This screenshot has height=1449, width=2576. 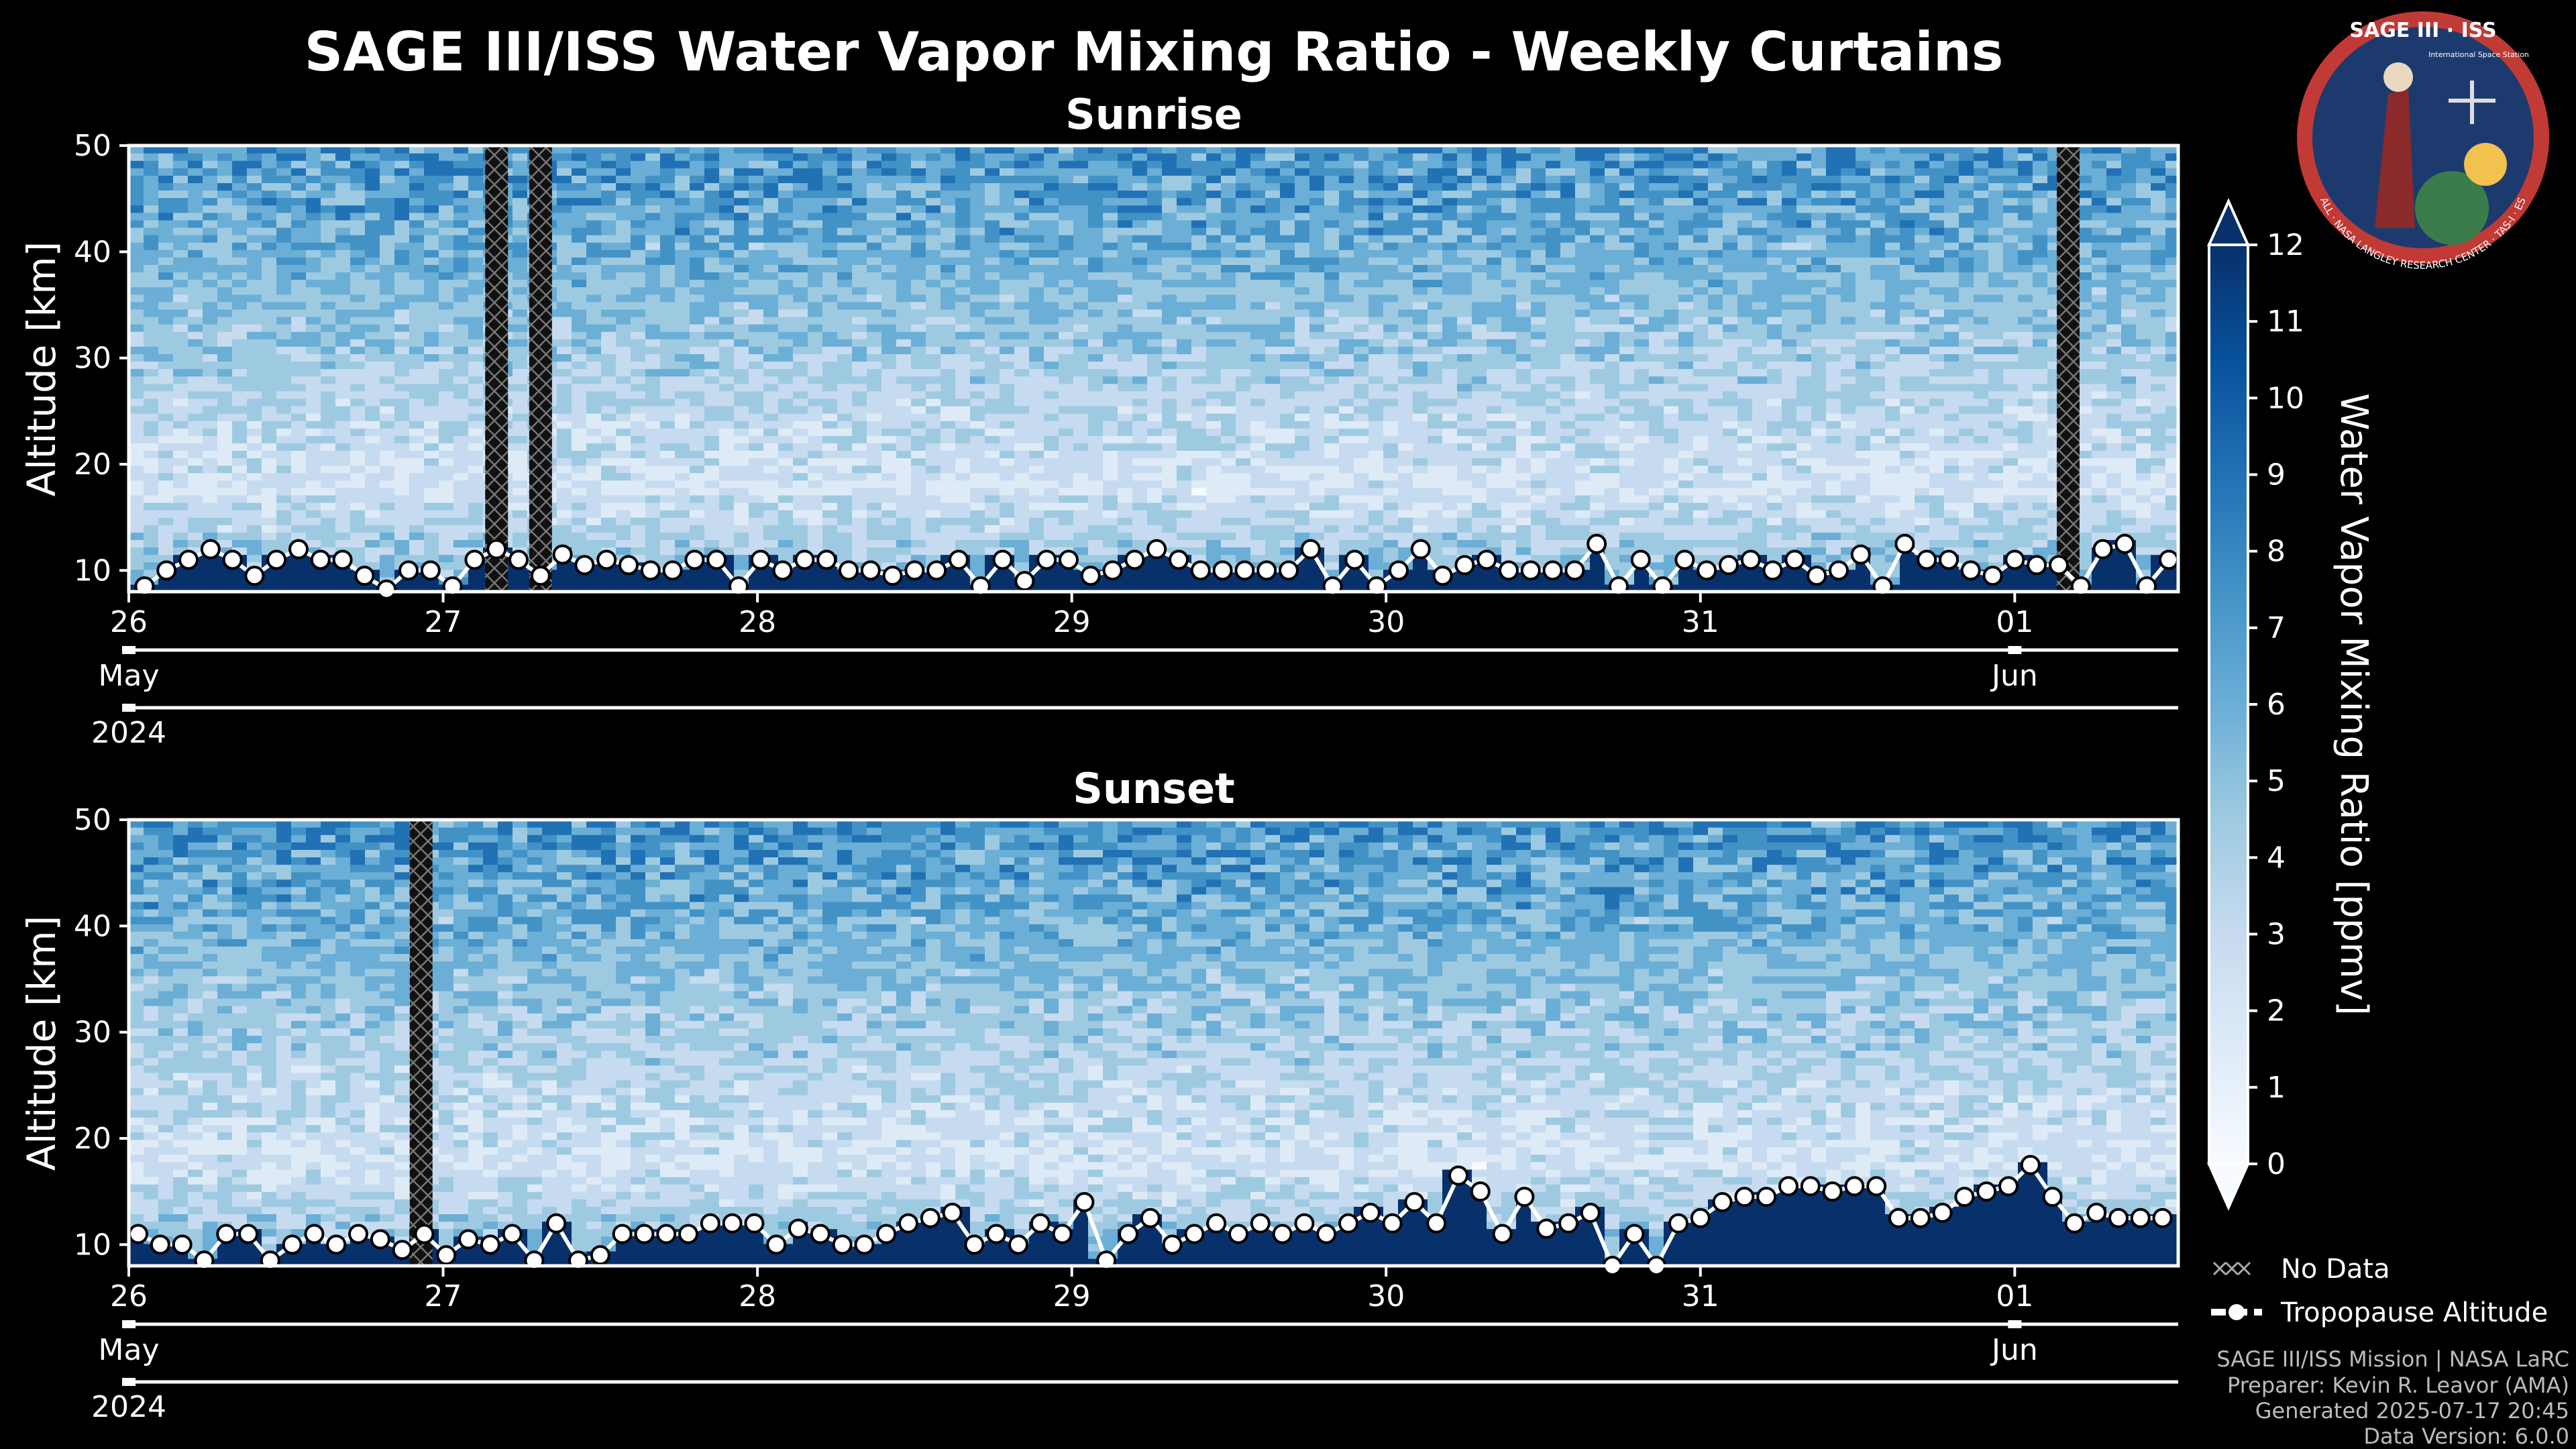 What do you see at coordinates (2395, 157) in the screenshot?
I see `logo-figure-icon` at bounding box center [2395, 157].